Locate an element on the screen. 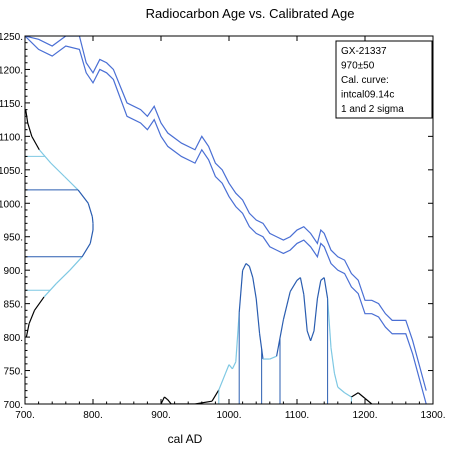  x-tick-label: 800. is located at coordinates (92, 415).